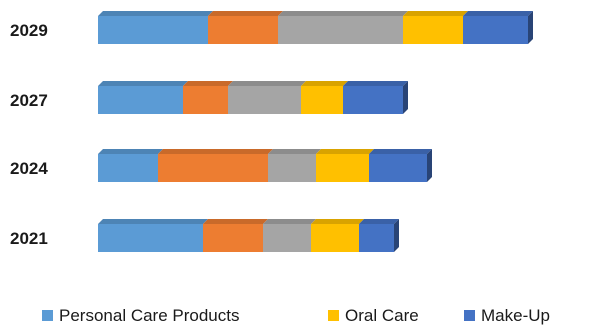  Describe the element at coordinates (29, 168) in the screenshot. I see `category-label-2024: 2024` at that location.